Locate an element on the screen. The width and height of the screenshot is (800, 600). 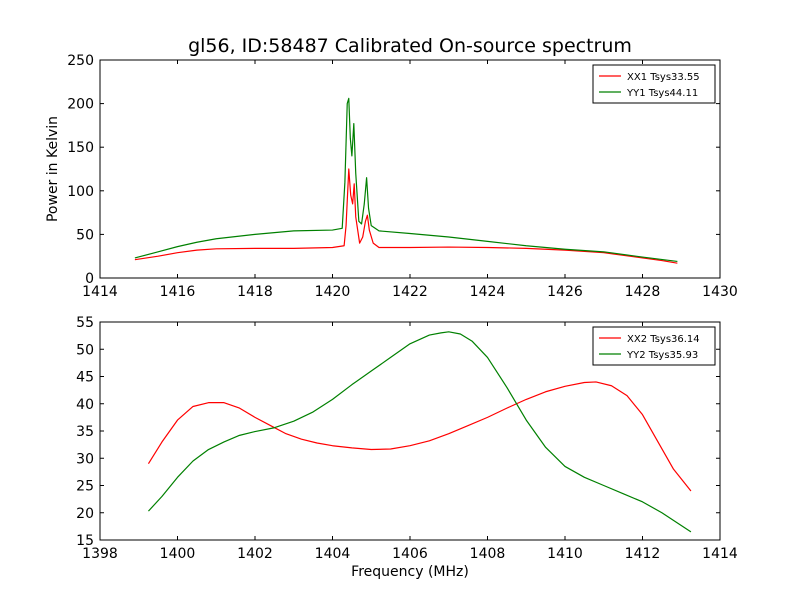
y-tick-label: 200 is located at coordinates (80, 105).